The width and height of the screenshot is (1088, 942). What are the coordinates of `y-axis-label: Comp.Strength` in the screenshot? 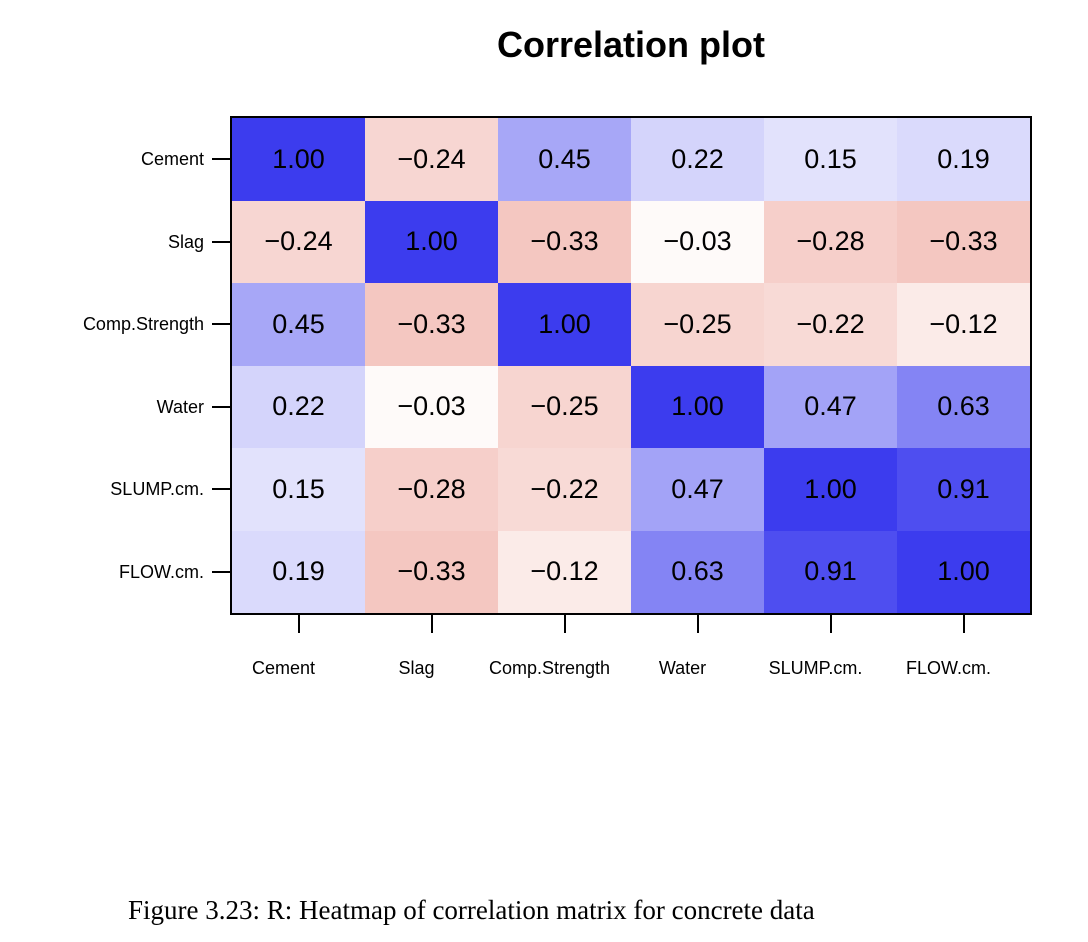 It's located at (143, 324).